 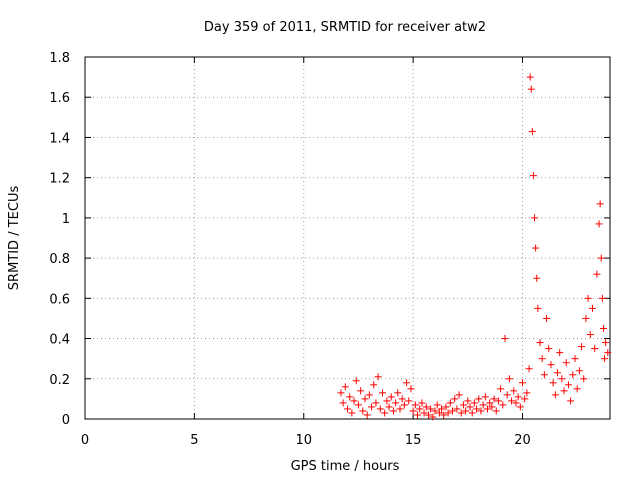 I want to click on x-tick-label: 20, so click(x=522, y=440).